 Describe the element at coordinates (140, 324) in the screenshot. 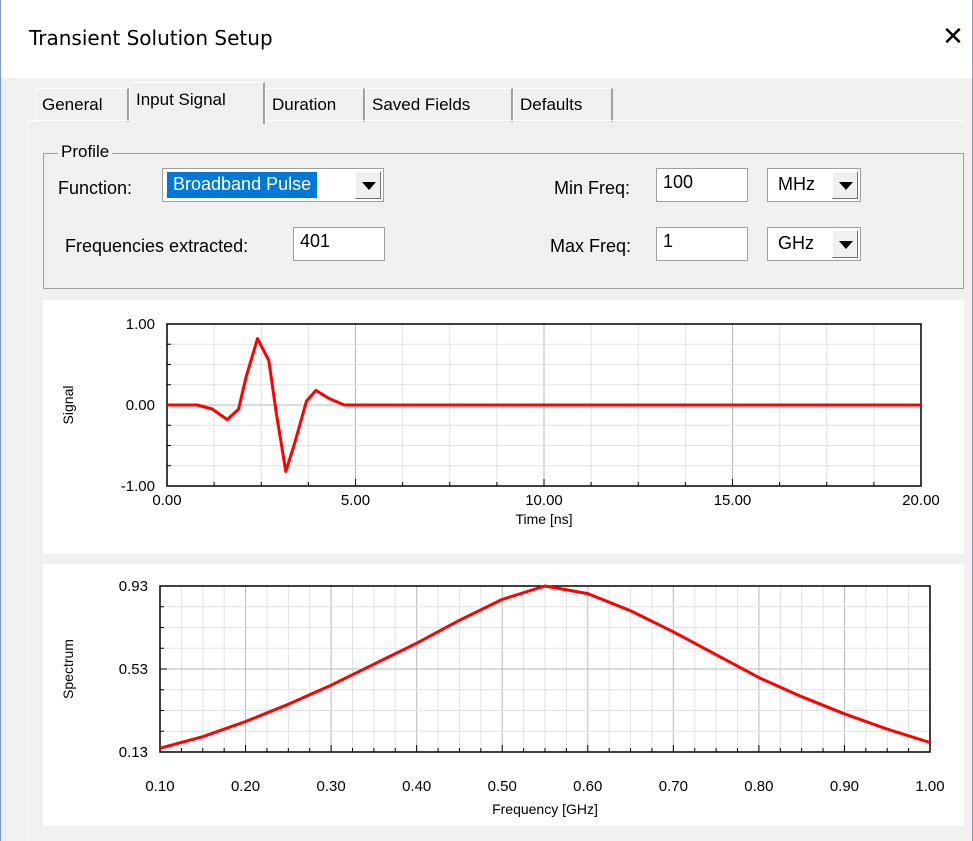

I see `y-tick-label: 1.00` at that location.